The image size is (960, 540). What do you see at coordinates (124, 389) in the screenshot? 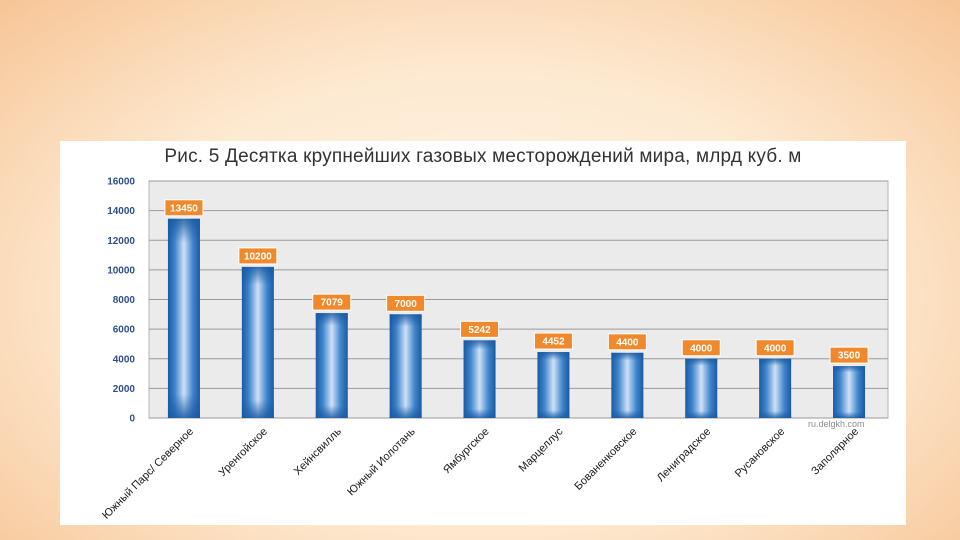
I see `y-tick-label: 2000` at bounding box center [124, 389].